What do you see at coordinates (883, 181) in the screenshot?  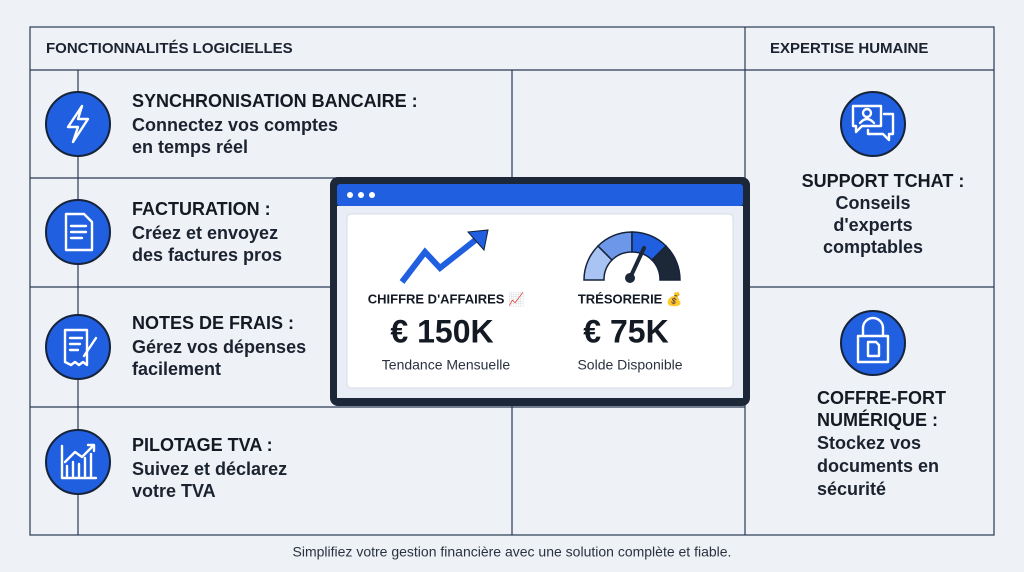 I see `expertise-title: SUPPORT TCHAT :` at bounding box center [883, 181].